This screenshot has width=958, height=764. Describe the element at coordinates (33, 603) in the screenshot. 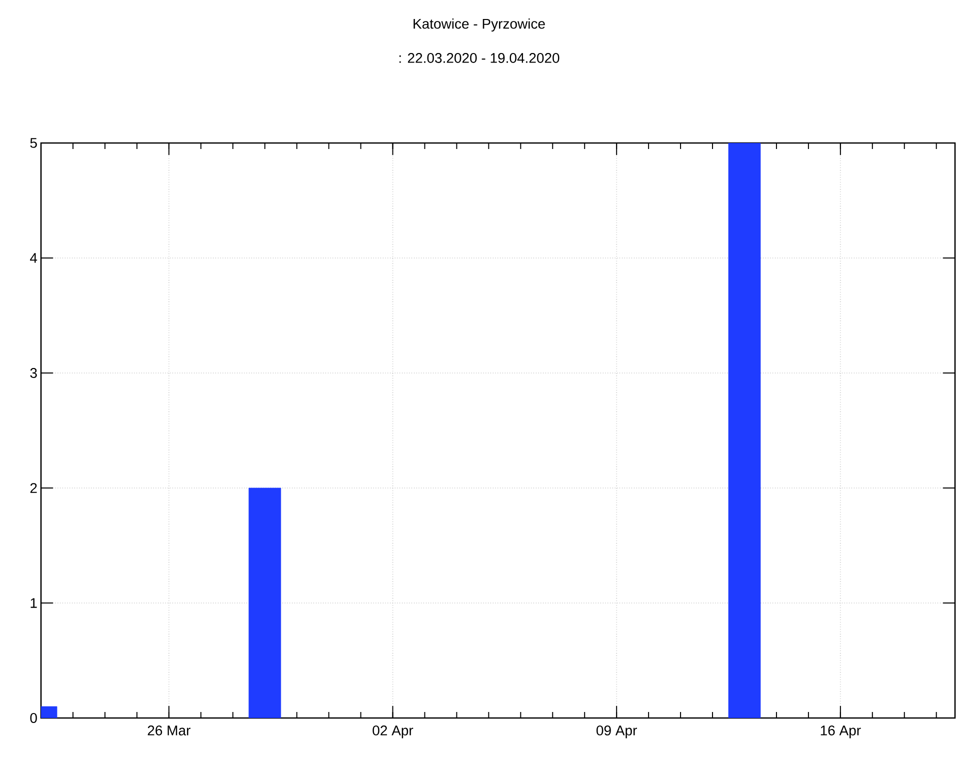

I see `y-tick-label: 1` at that location.